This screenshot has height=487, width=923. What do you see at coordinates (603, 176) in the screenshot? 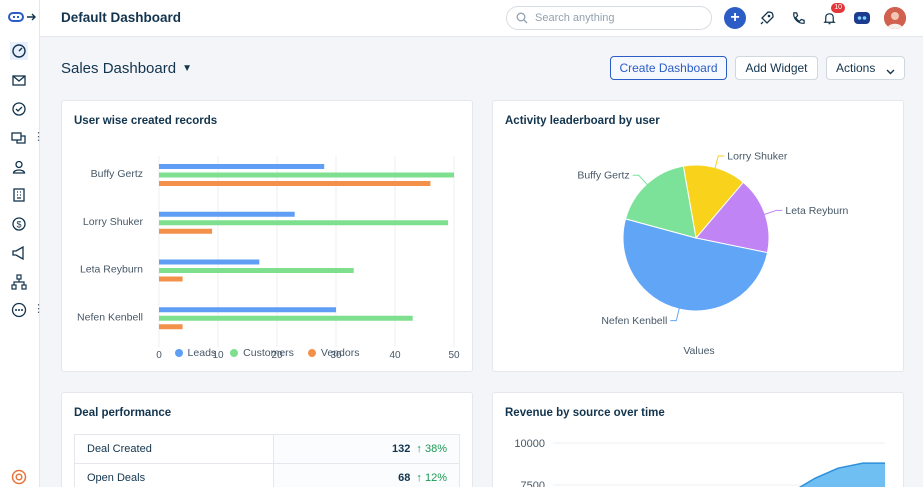
I see `pie-label: Buffy Gertz` at bounding box center [603, 176].